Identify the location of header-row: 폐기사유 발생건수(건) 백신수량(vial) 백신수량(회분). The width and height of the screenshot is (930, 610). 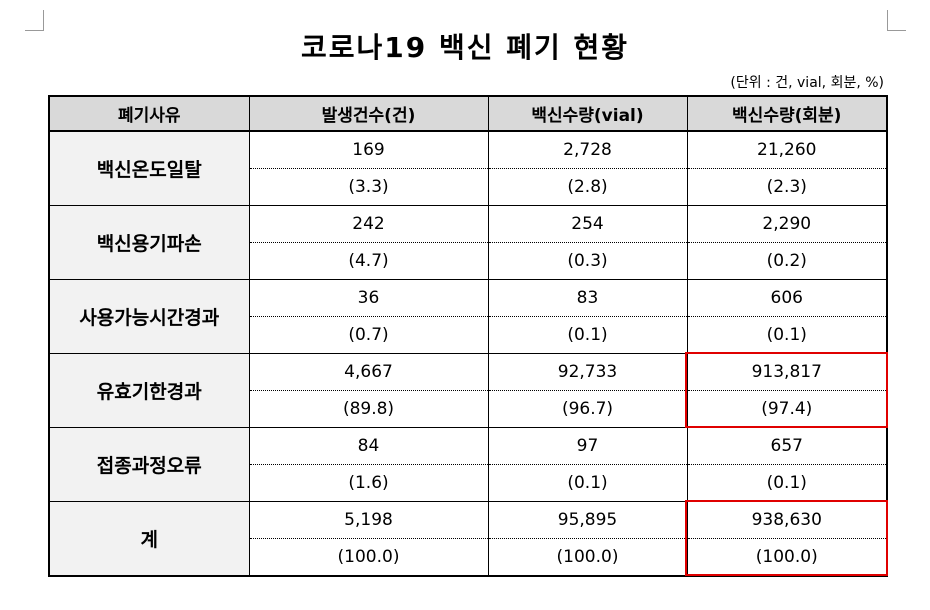
(468, 113).